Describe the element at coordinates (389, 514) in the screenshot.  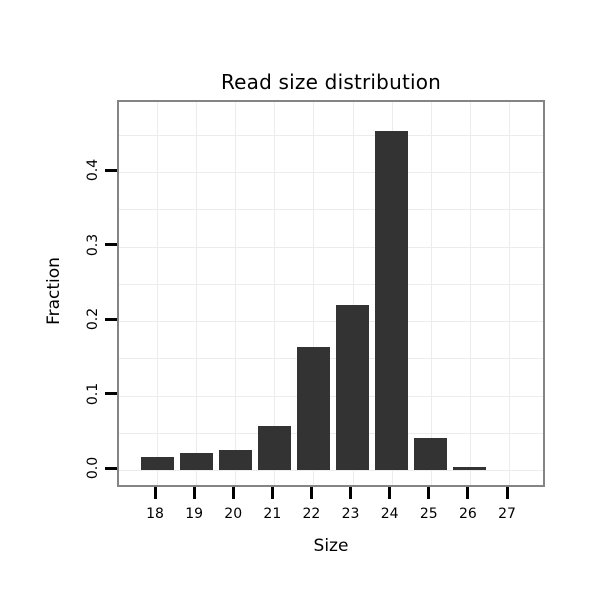
I see `x-tick-label: 24` at that location.